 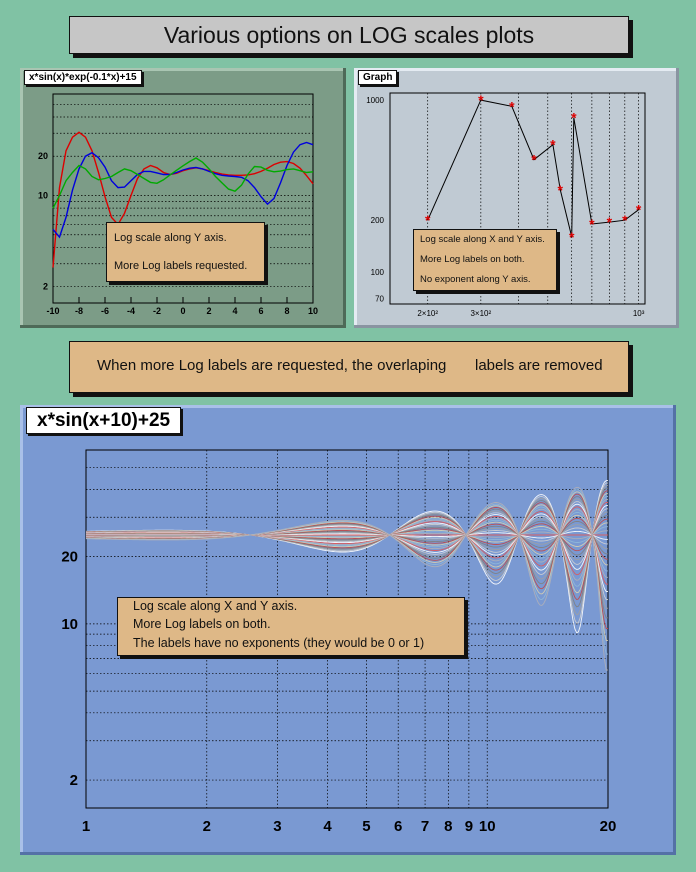 What do you see at coordinates (375, 100) in the screenshot?
I see `right-chart-y-tick-label: 1000` at bounding box center [375, 100].